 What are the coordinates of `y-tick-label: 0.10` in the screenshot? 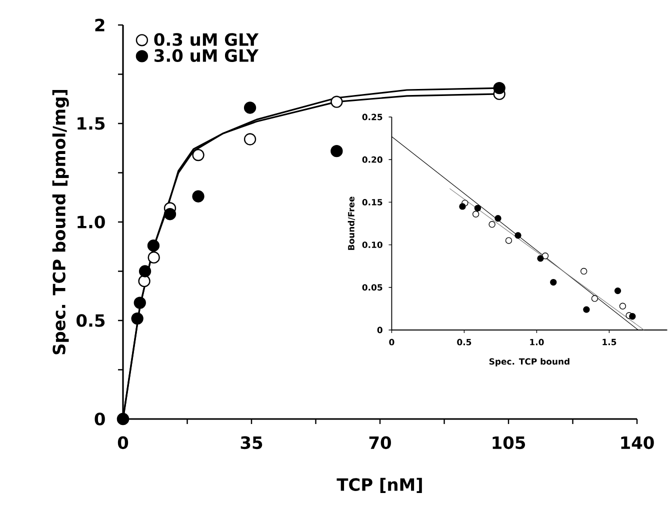 It's located at (372, 245).